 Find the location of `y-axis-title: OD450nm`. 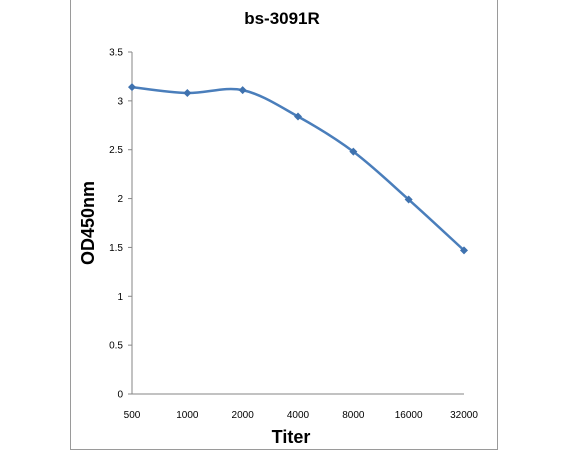

y-axis-title: OD450nm is located at coordinates (88, 223).